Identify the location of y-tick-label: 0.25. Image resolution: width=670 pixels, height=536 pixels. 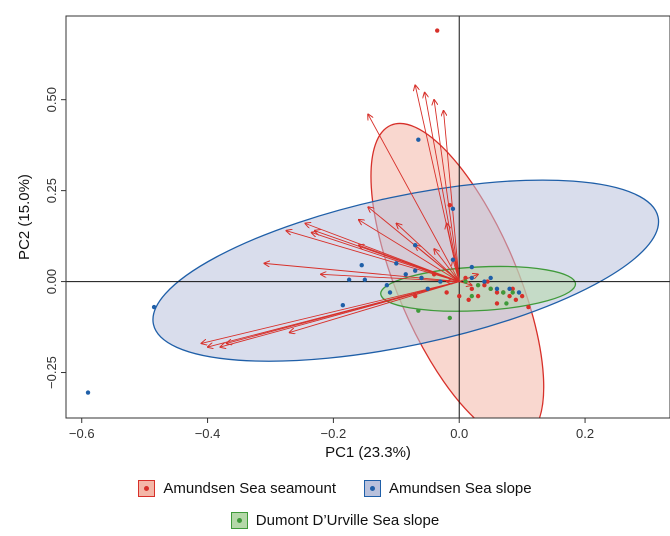
(51, 190).